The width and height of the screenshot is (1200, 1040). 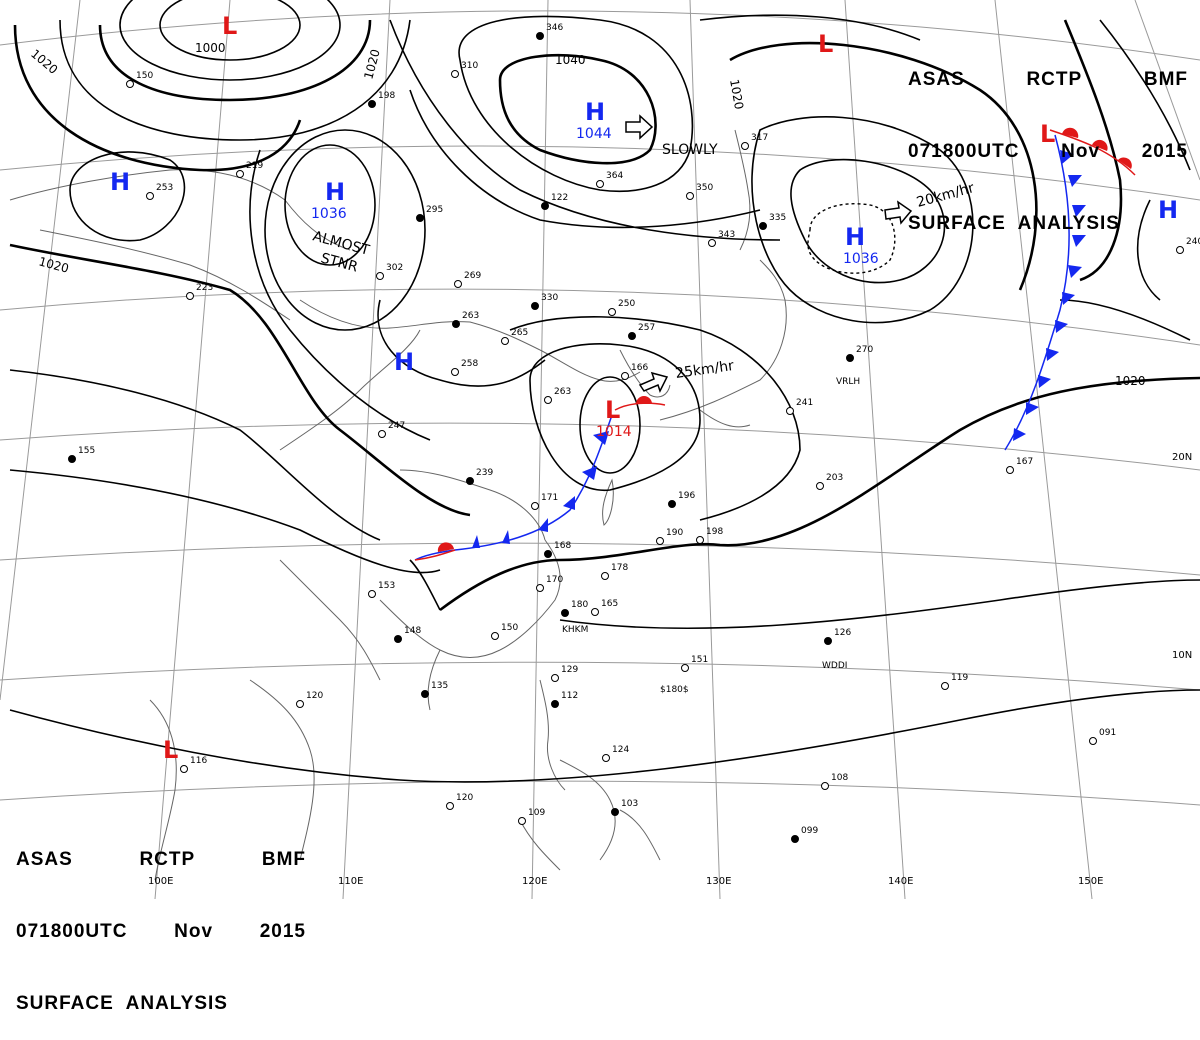 What do you see at coordinates (554, 28) in the screenshot?
I see `station-pressure: 346` at bounding box center [554, 28].